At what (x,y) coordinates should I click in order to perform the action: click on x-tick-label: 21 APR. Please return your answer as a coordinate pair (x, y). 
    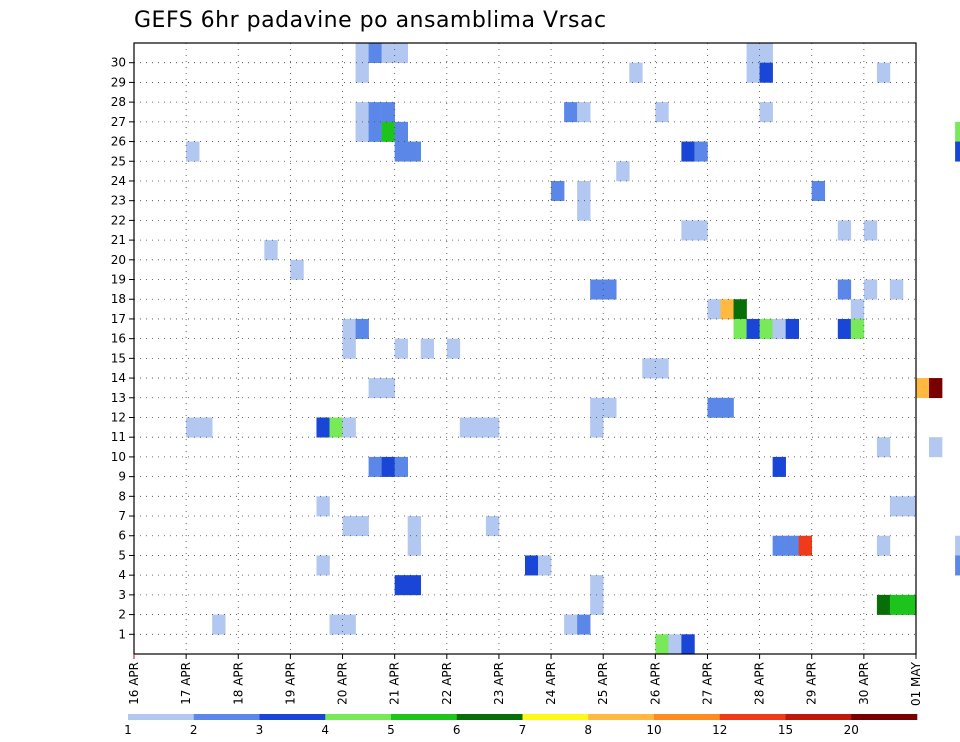
    Looking at the image, I should click on (395, 683).